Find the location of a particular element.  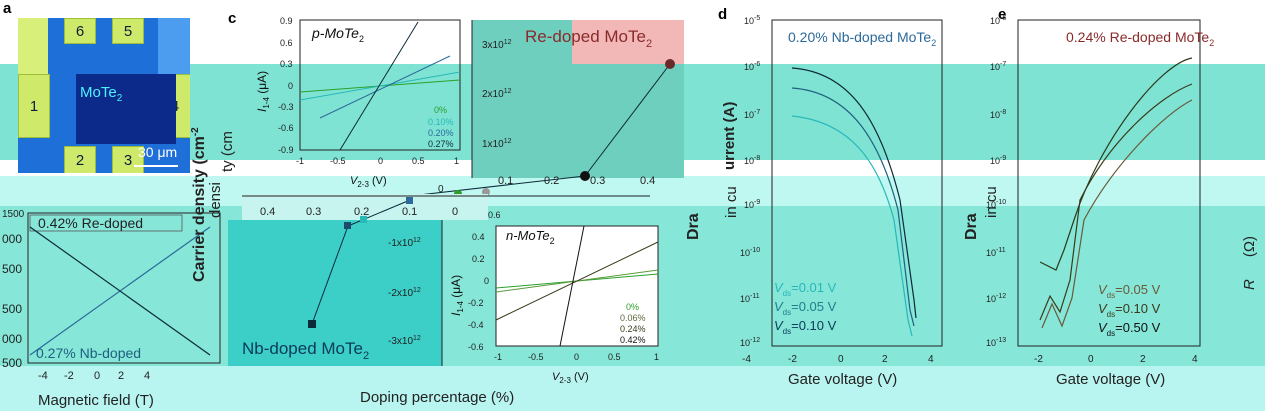

inset-p-title: p-MoTe2 is located at coordinates (337, 34).